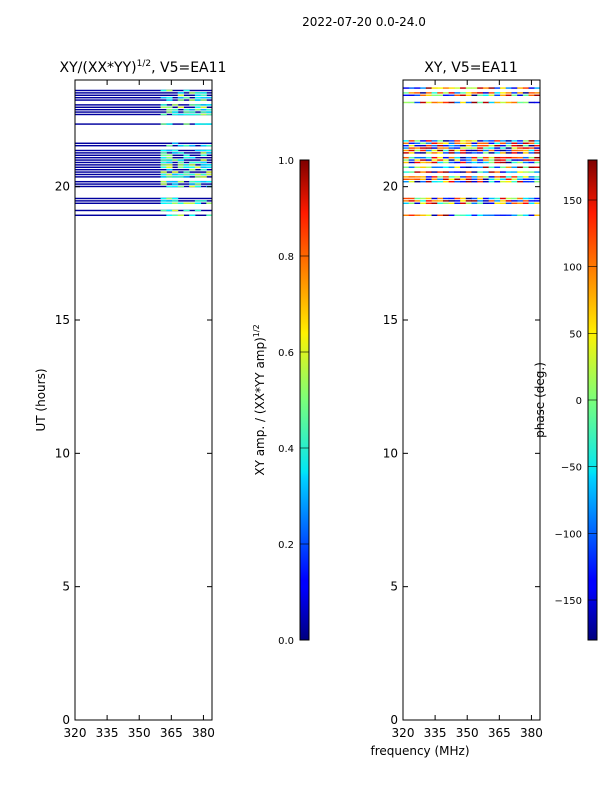 The image size is (600, 804). Describe the element at coordinates (286, 257) in the screenshot. I see `colorbar-tick-label: 0.8` at that location.